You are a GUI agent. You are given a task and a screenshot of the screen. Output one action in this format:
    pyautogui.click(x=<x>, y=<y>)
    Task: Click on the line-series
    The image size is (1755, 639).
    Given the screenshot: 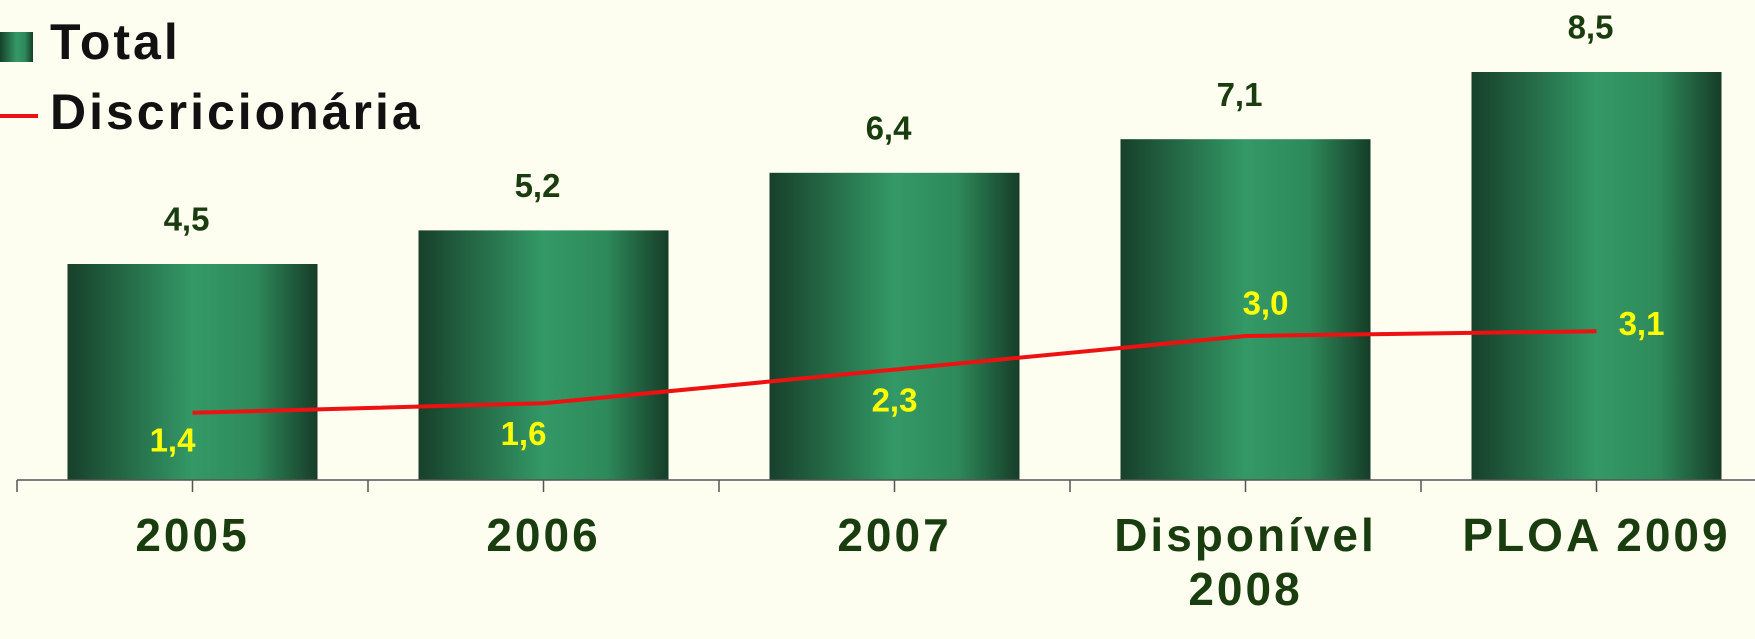 What is the action you would take?
    pyautogui.click(x=894, y=372)
    